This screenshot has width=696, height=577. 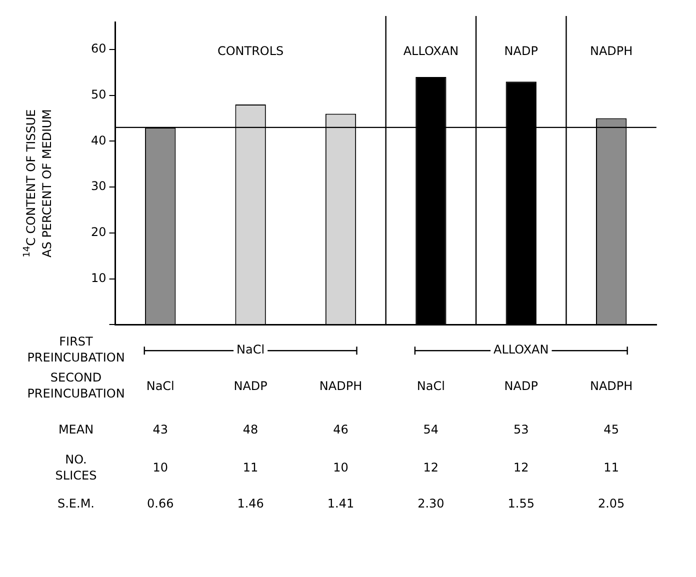 I want to click on y-tick-label: 30, so click(x=98, y=186).